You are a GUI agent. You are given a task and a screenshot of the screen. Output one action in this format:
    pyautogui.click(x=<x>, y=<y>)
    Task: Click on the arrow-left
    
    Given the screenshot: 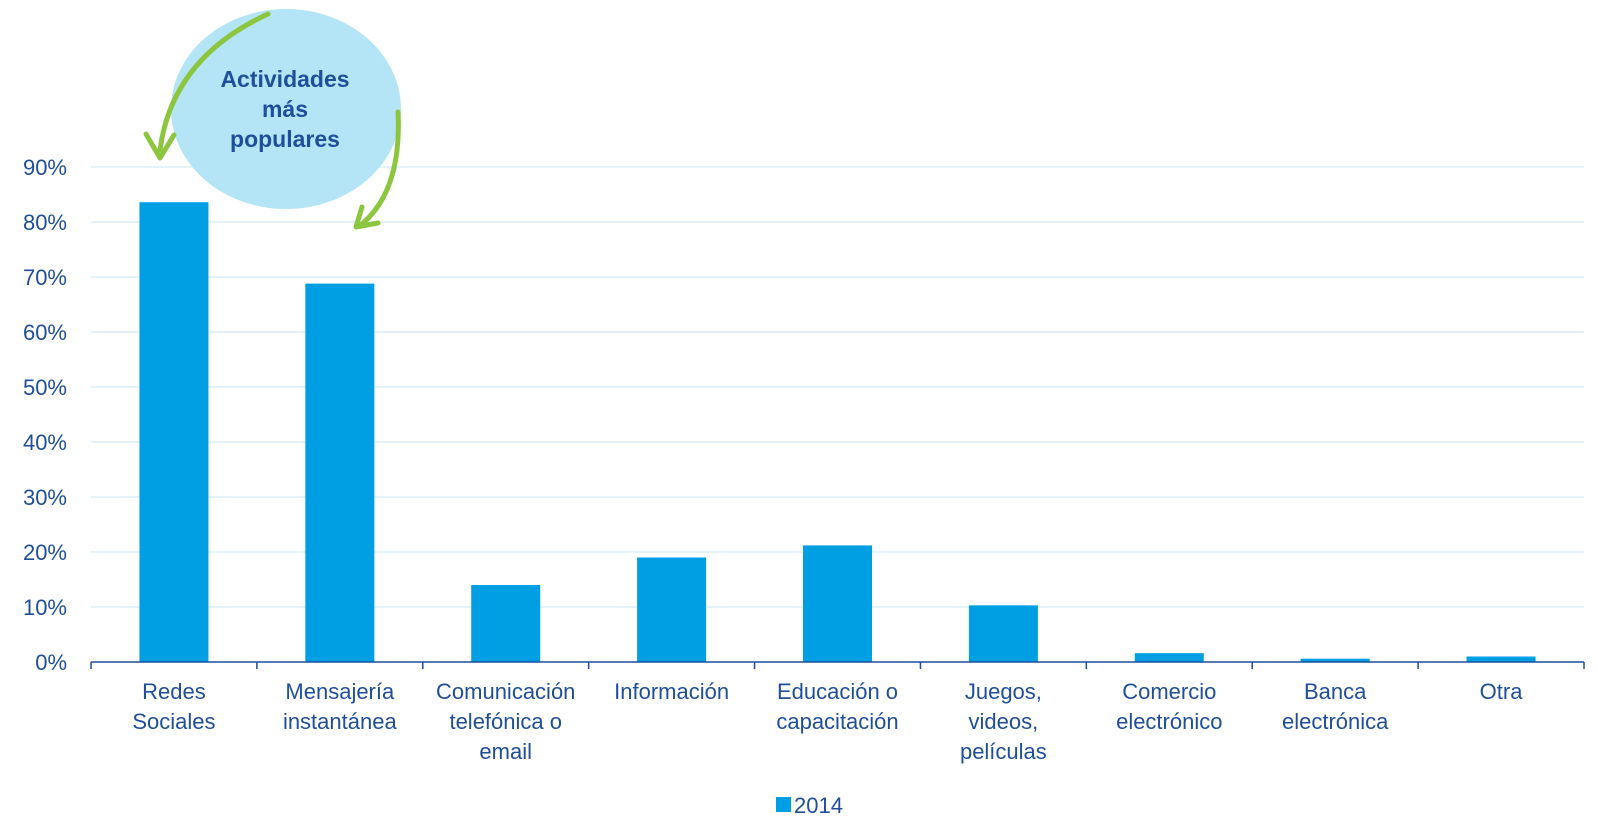 What is the action you would take?
    pyautogui.click(x=214, y=82)
    